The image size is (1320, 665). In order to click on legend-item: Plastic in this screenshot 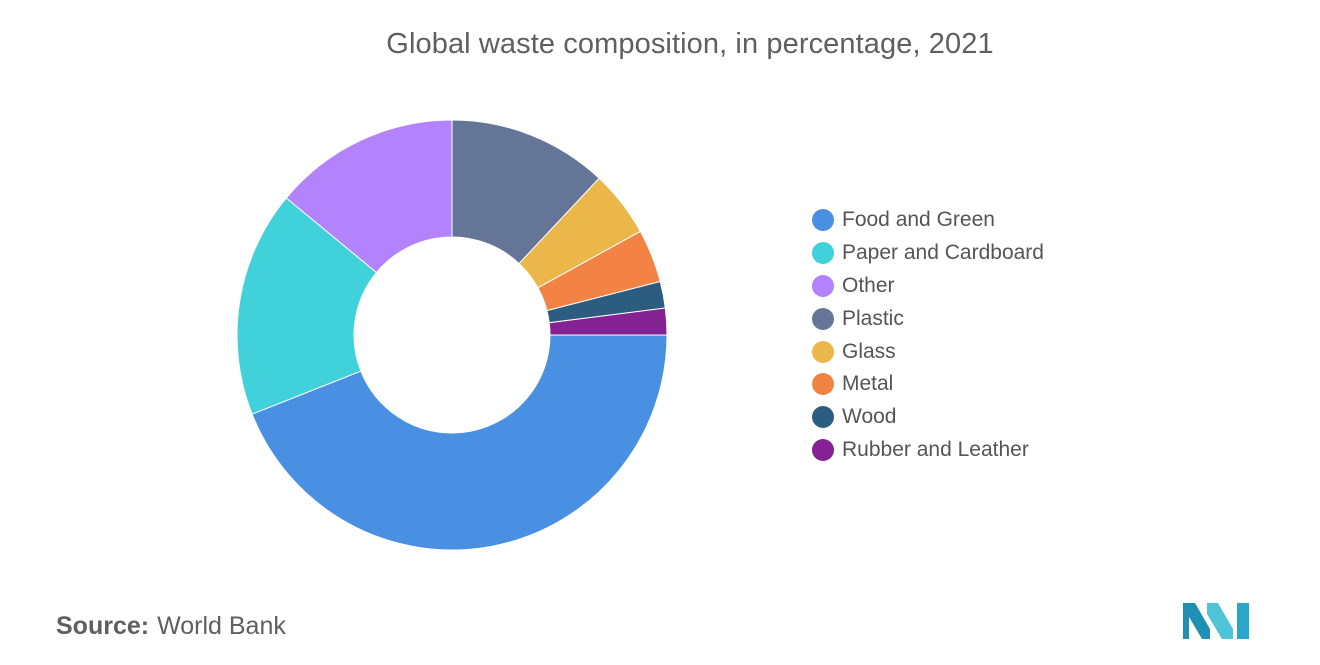, I will do `click(928, 318)`.